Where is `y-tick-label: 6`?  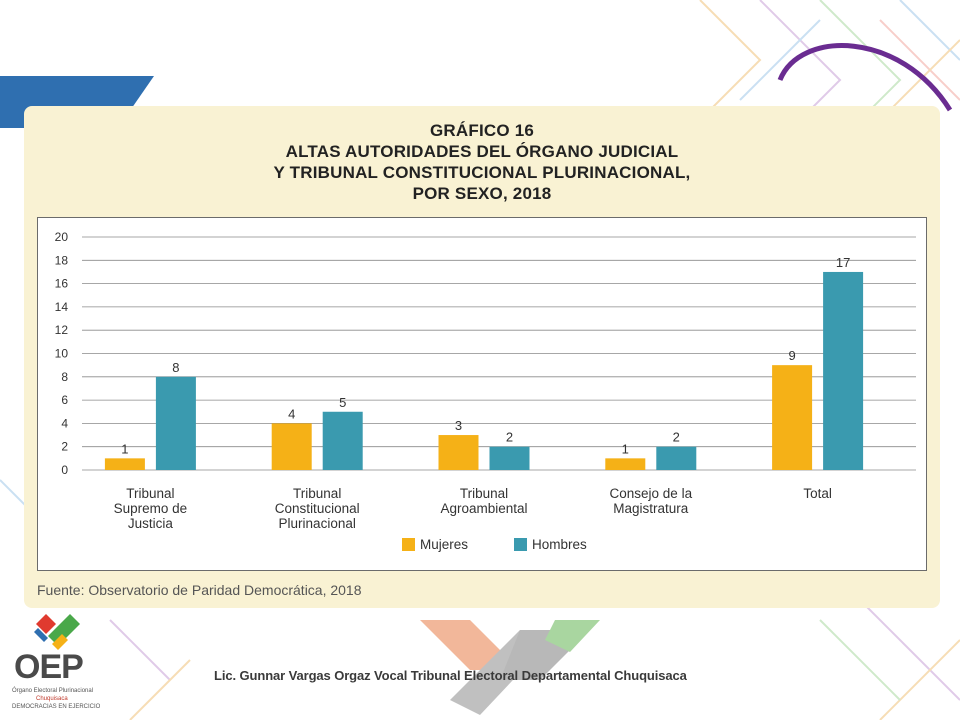 y-tick-label: 6 is located at coordinates (64, 400).